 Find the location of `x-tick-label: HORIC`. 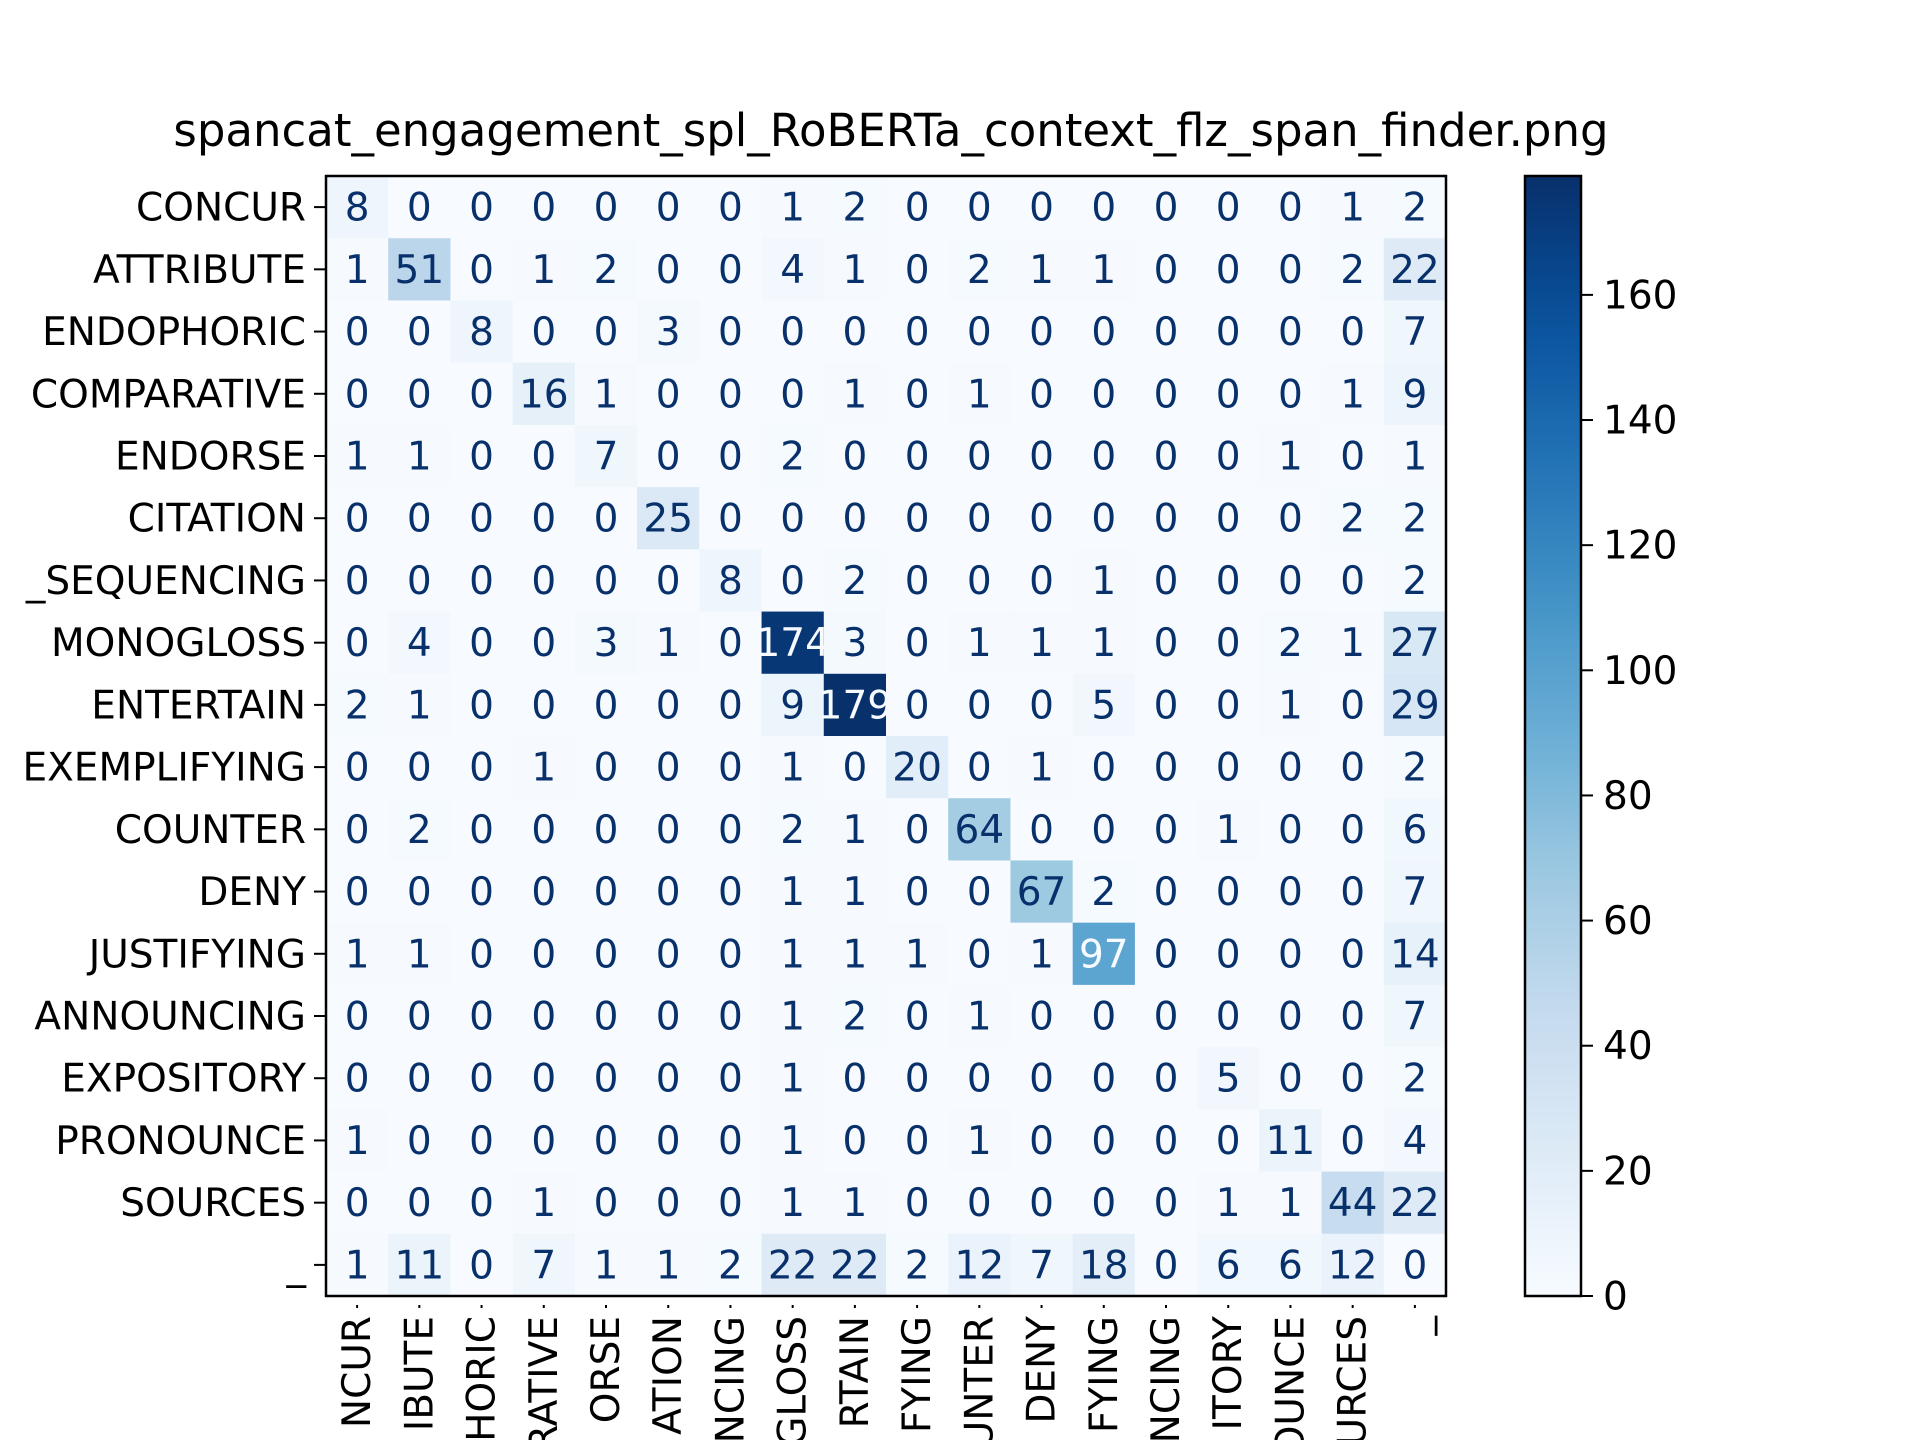

x-tick-label: HORIC is located at coordinates (482, 1378).